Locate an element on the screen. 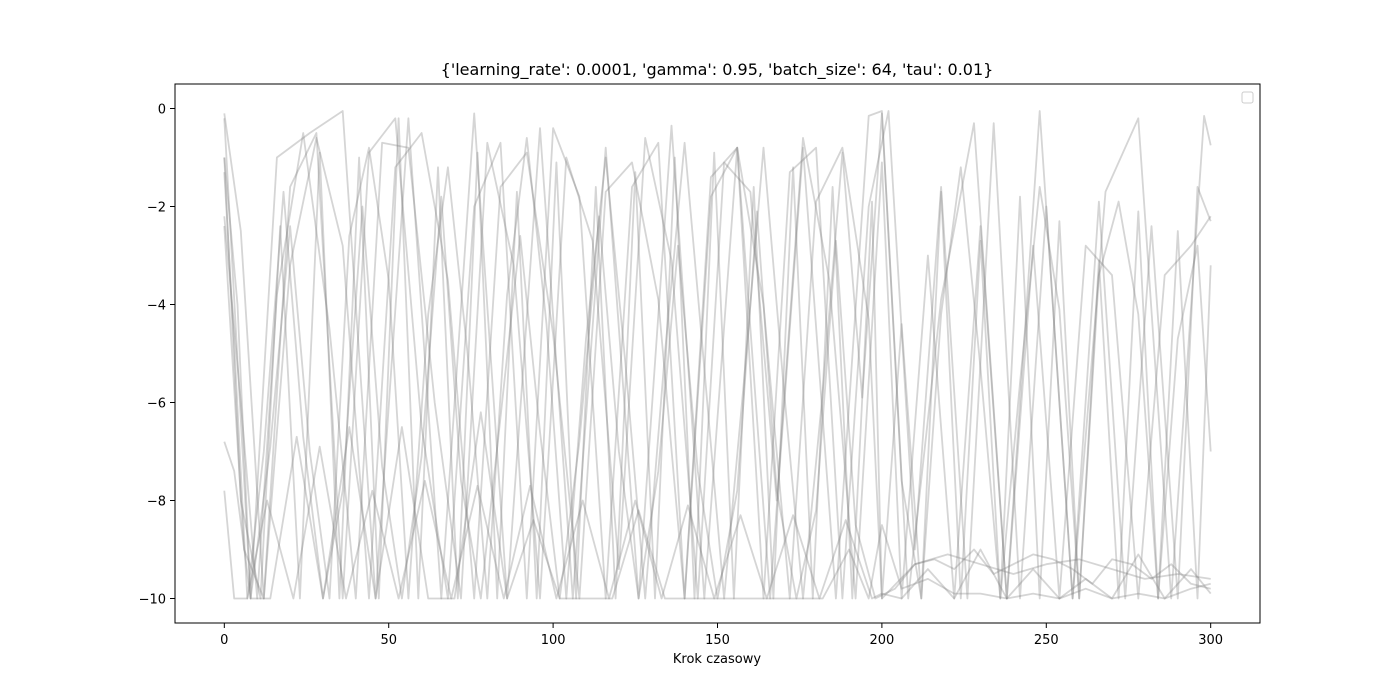  y-axis-ticks: 0 −2 −4 −6 −8 −10 is located at coordinates (157, 355).